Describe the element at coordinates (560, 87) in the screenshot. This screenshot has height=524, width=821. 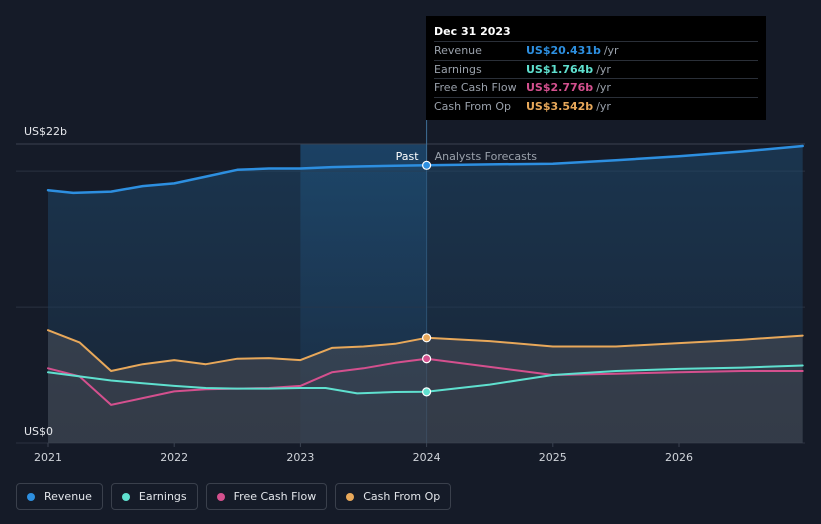
I see `tooltip-value: US$2.776b` at that location.